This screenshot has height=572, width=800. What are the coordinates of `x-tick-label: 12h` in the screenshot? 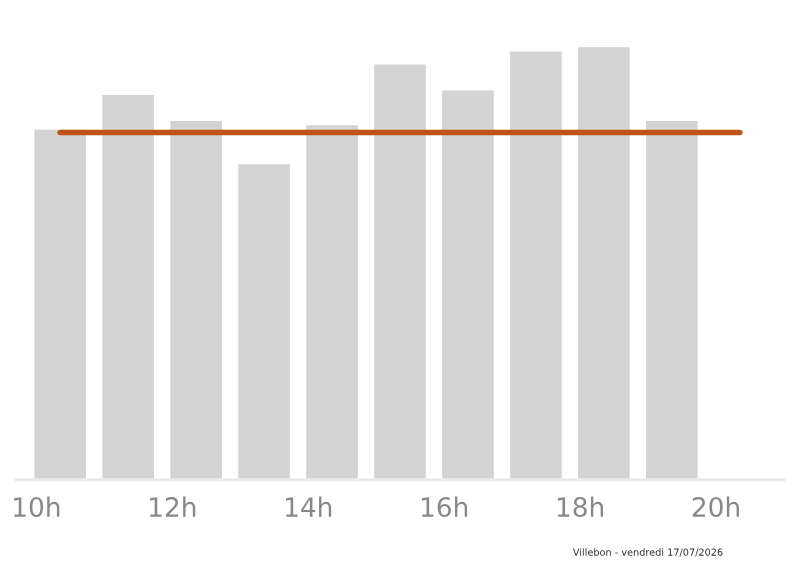 It's located at (173, 506).